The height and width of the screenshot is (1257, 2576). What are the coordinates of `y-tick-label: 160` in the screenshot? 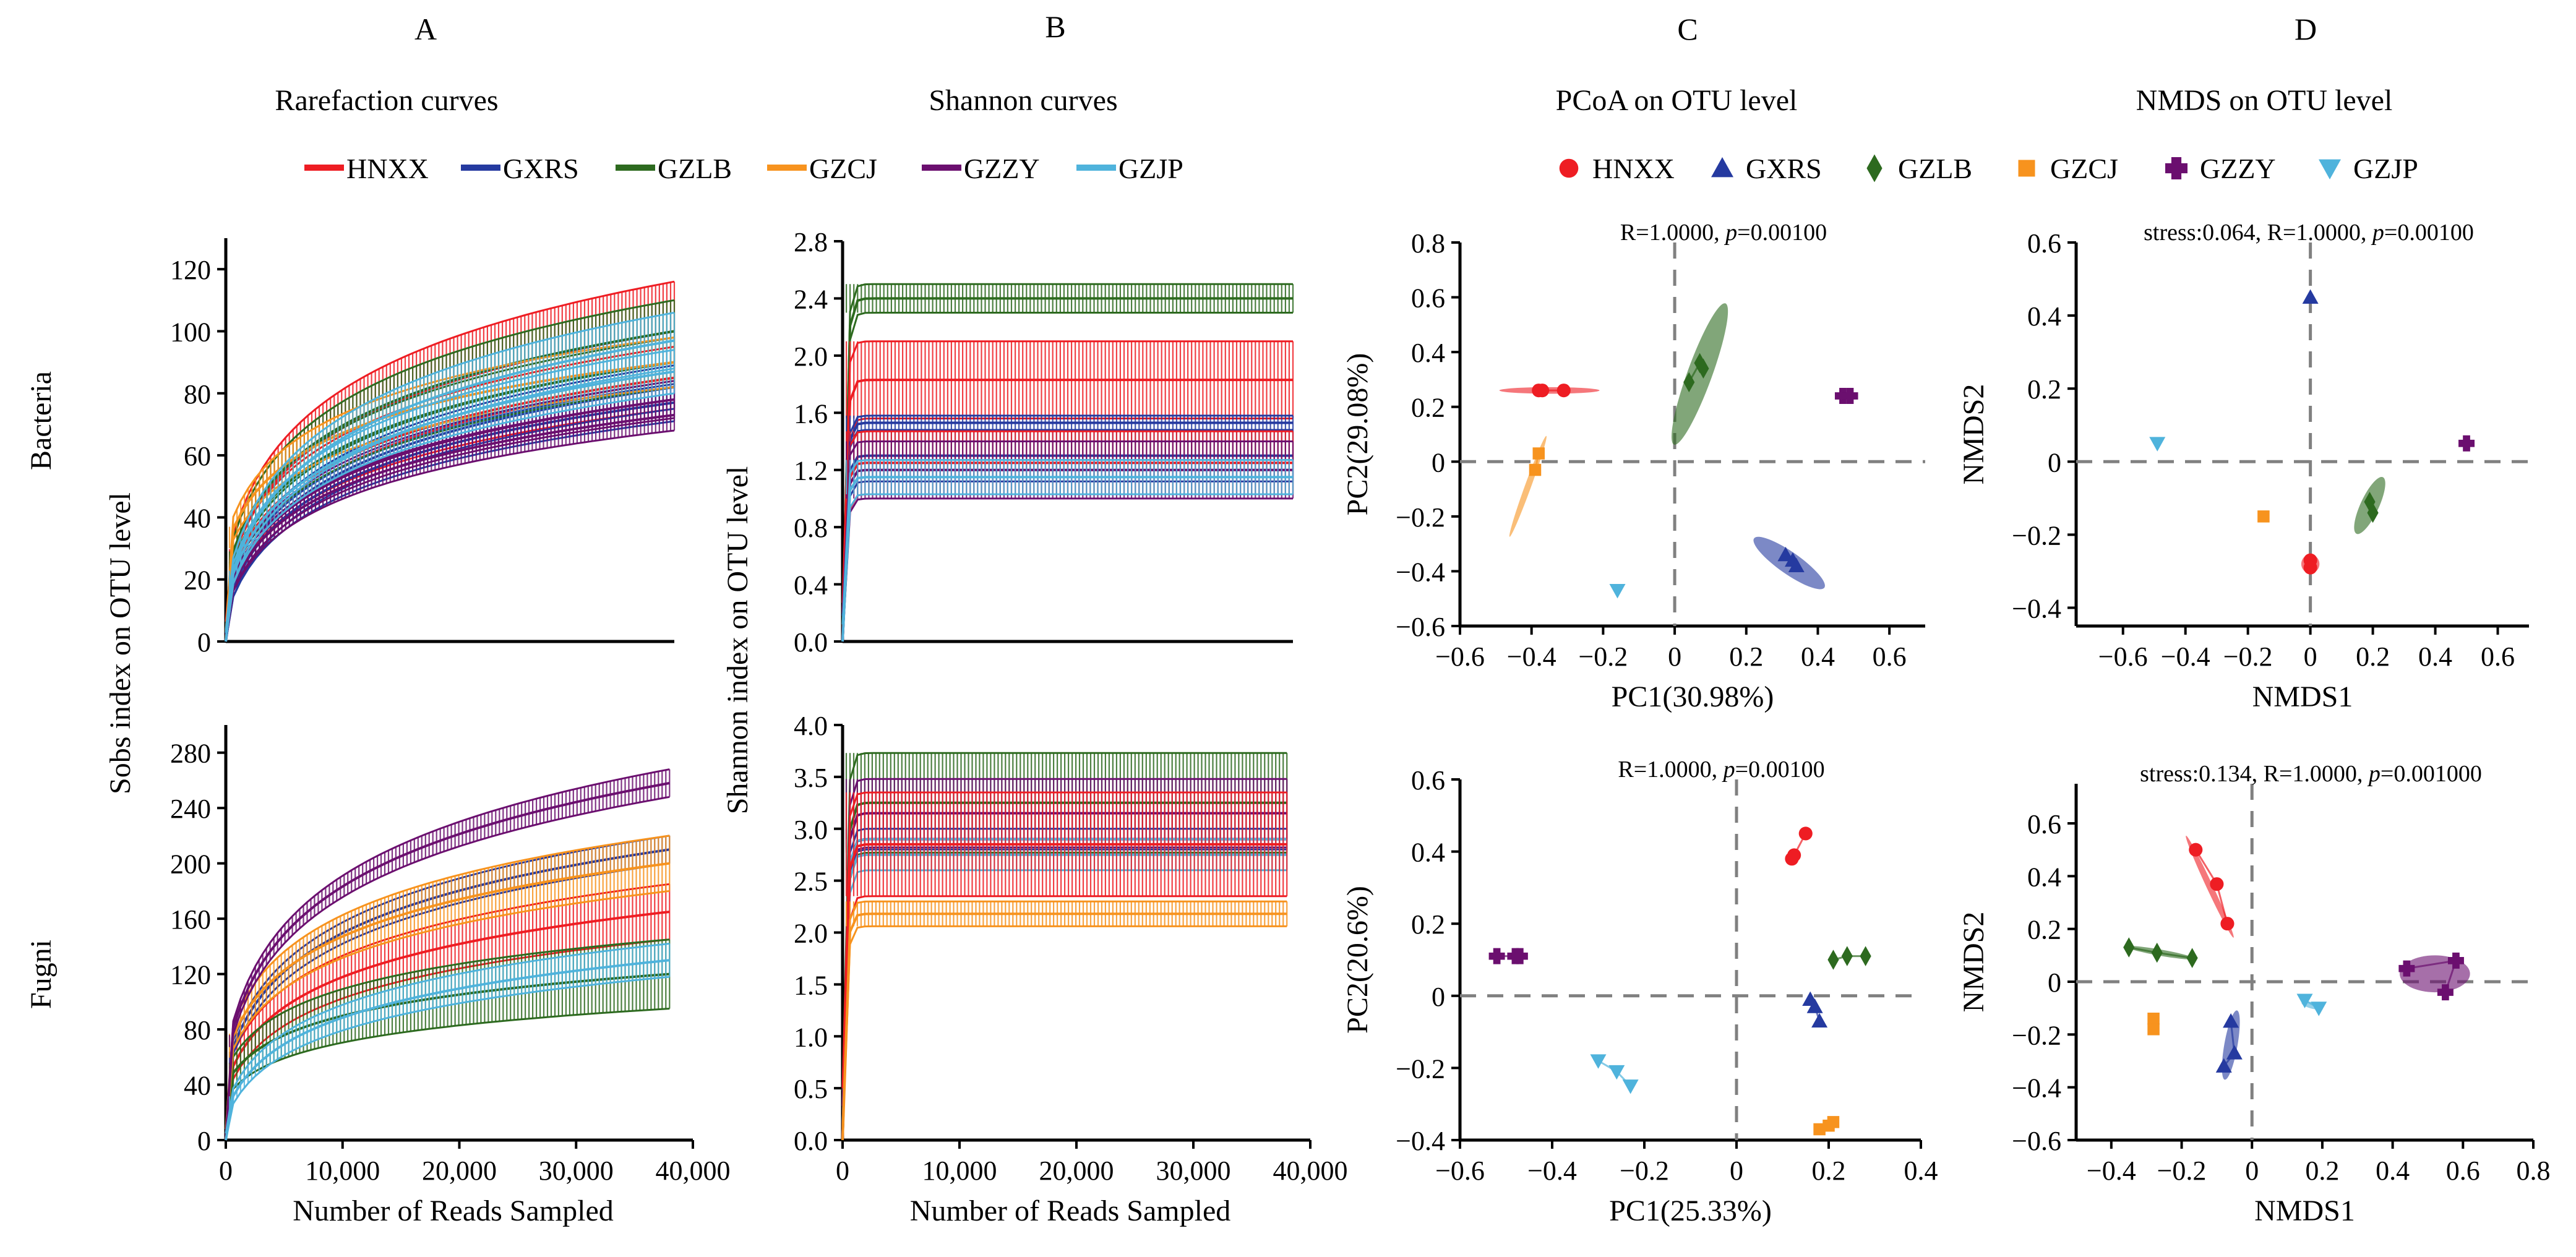 It's located at (190, 919).